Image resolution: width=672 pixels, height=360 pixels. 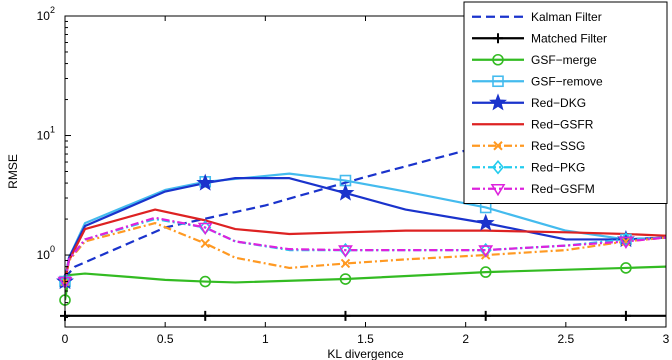 I want to click on legend-item-gsf-merge: GSF−merge, so click(x=534, y=60).